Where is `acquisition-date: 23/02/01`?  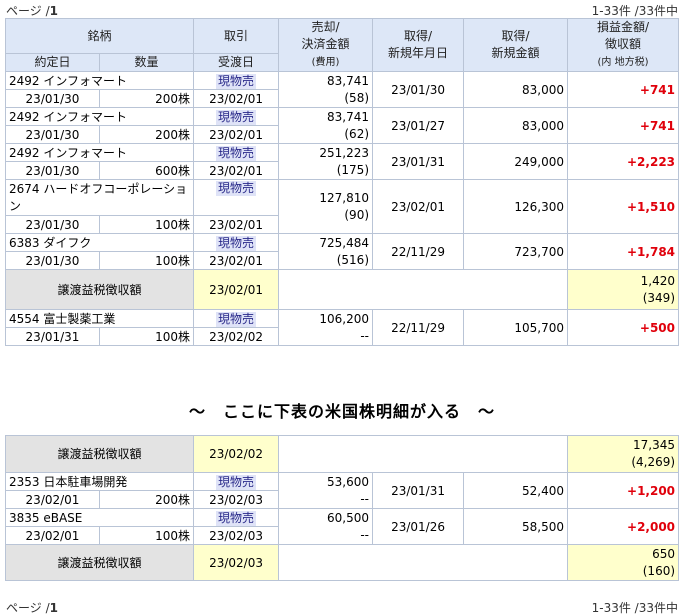 acquisition-date: 23/02/01 is located at coordinates (418, 206).